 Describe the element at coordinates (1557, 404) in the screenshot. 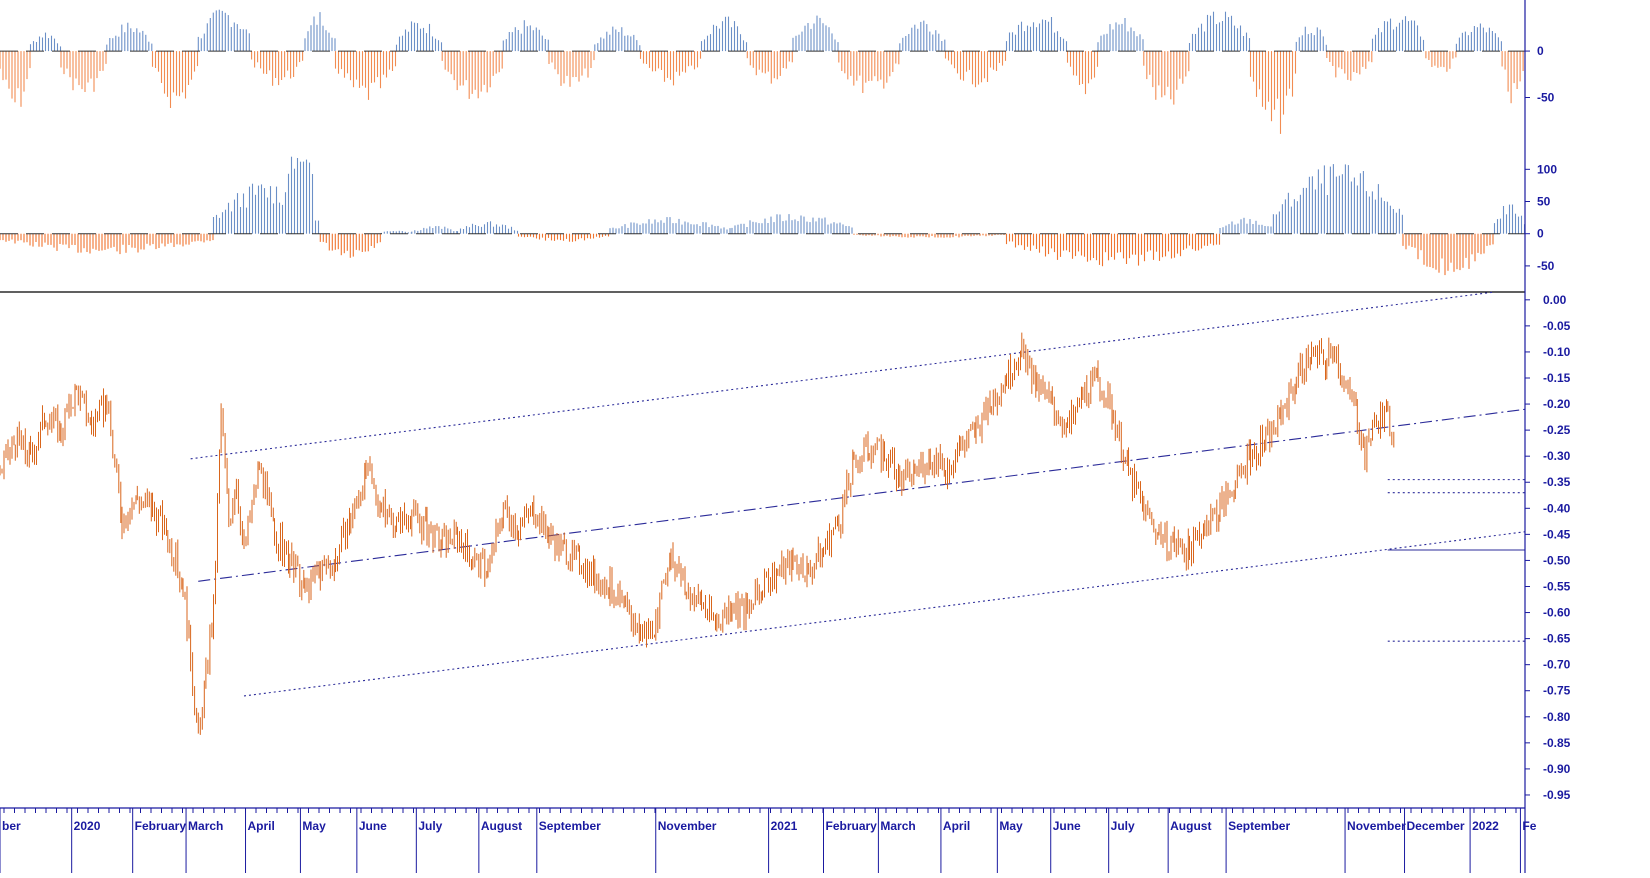

I see `y-tick-label: -0.20` at that location.